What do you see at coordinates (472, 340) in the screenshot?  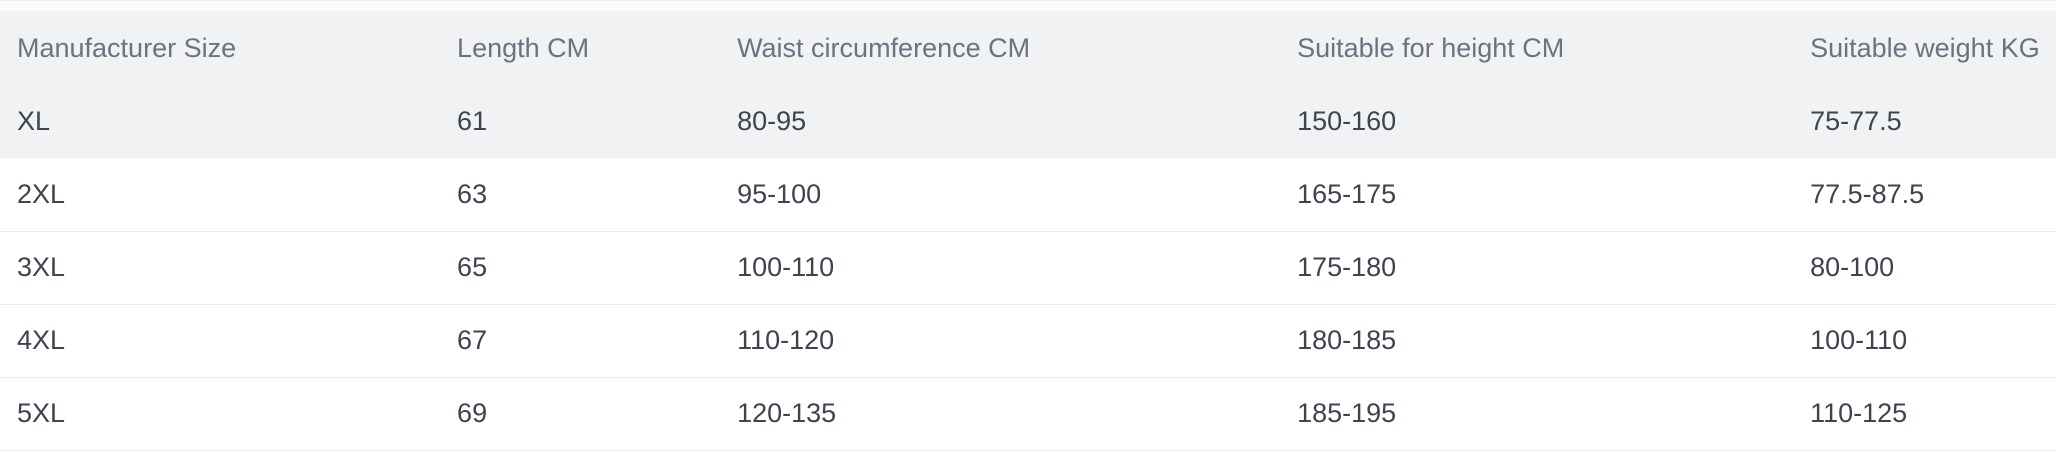 I see `cell-length-cm: 67` at bounding box center [472, 340].